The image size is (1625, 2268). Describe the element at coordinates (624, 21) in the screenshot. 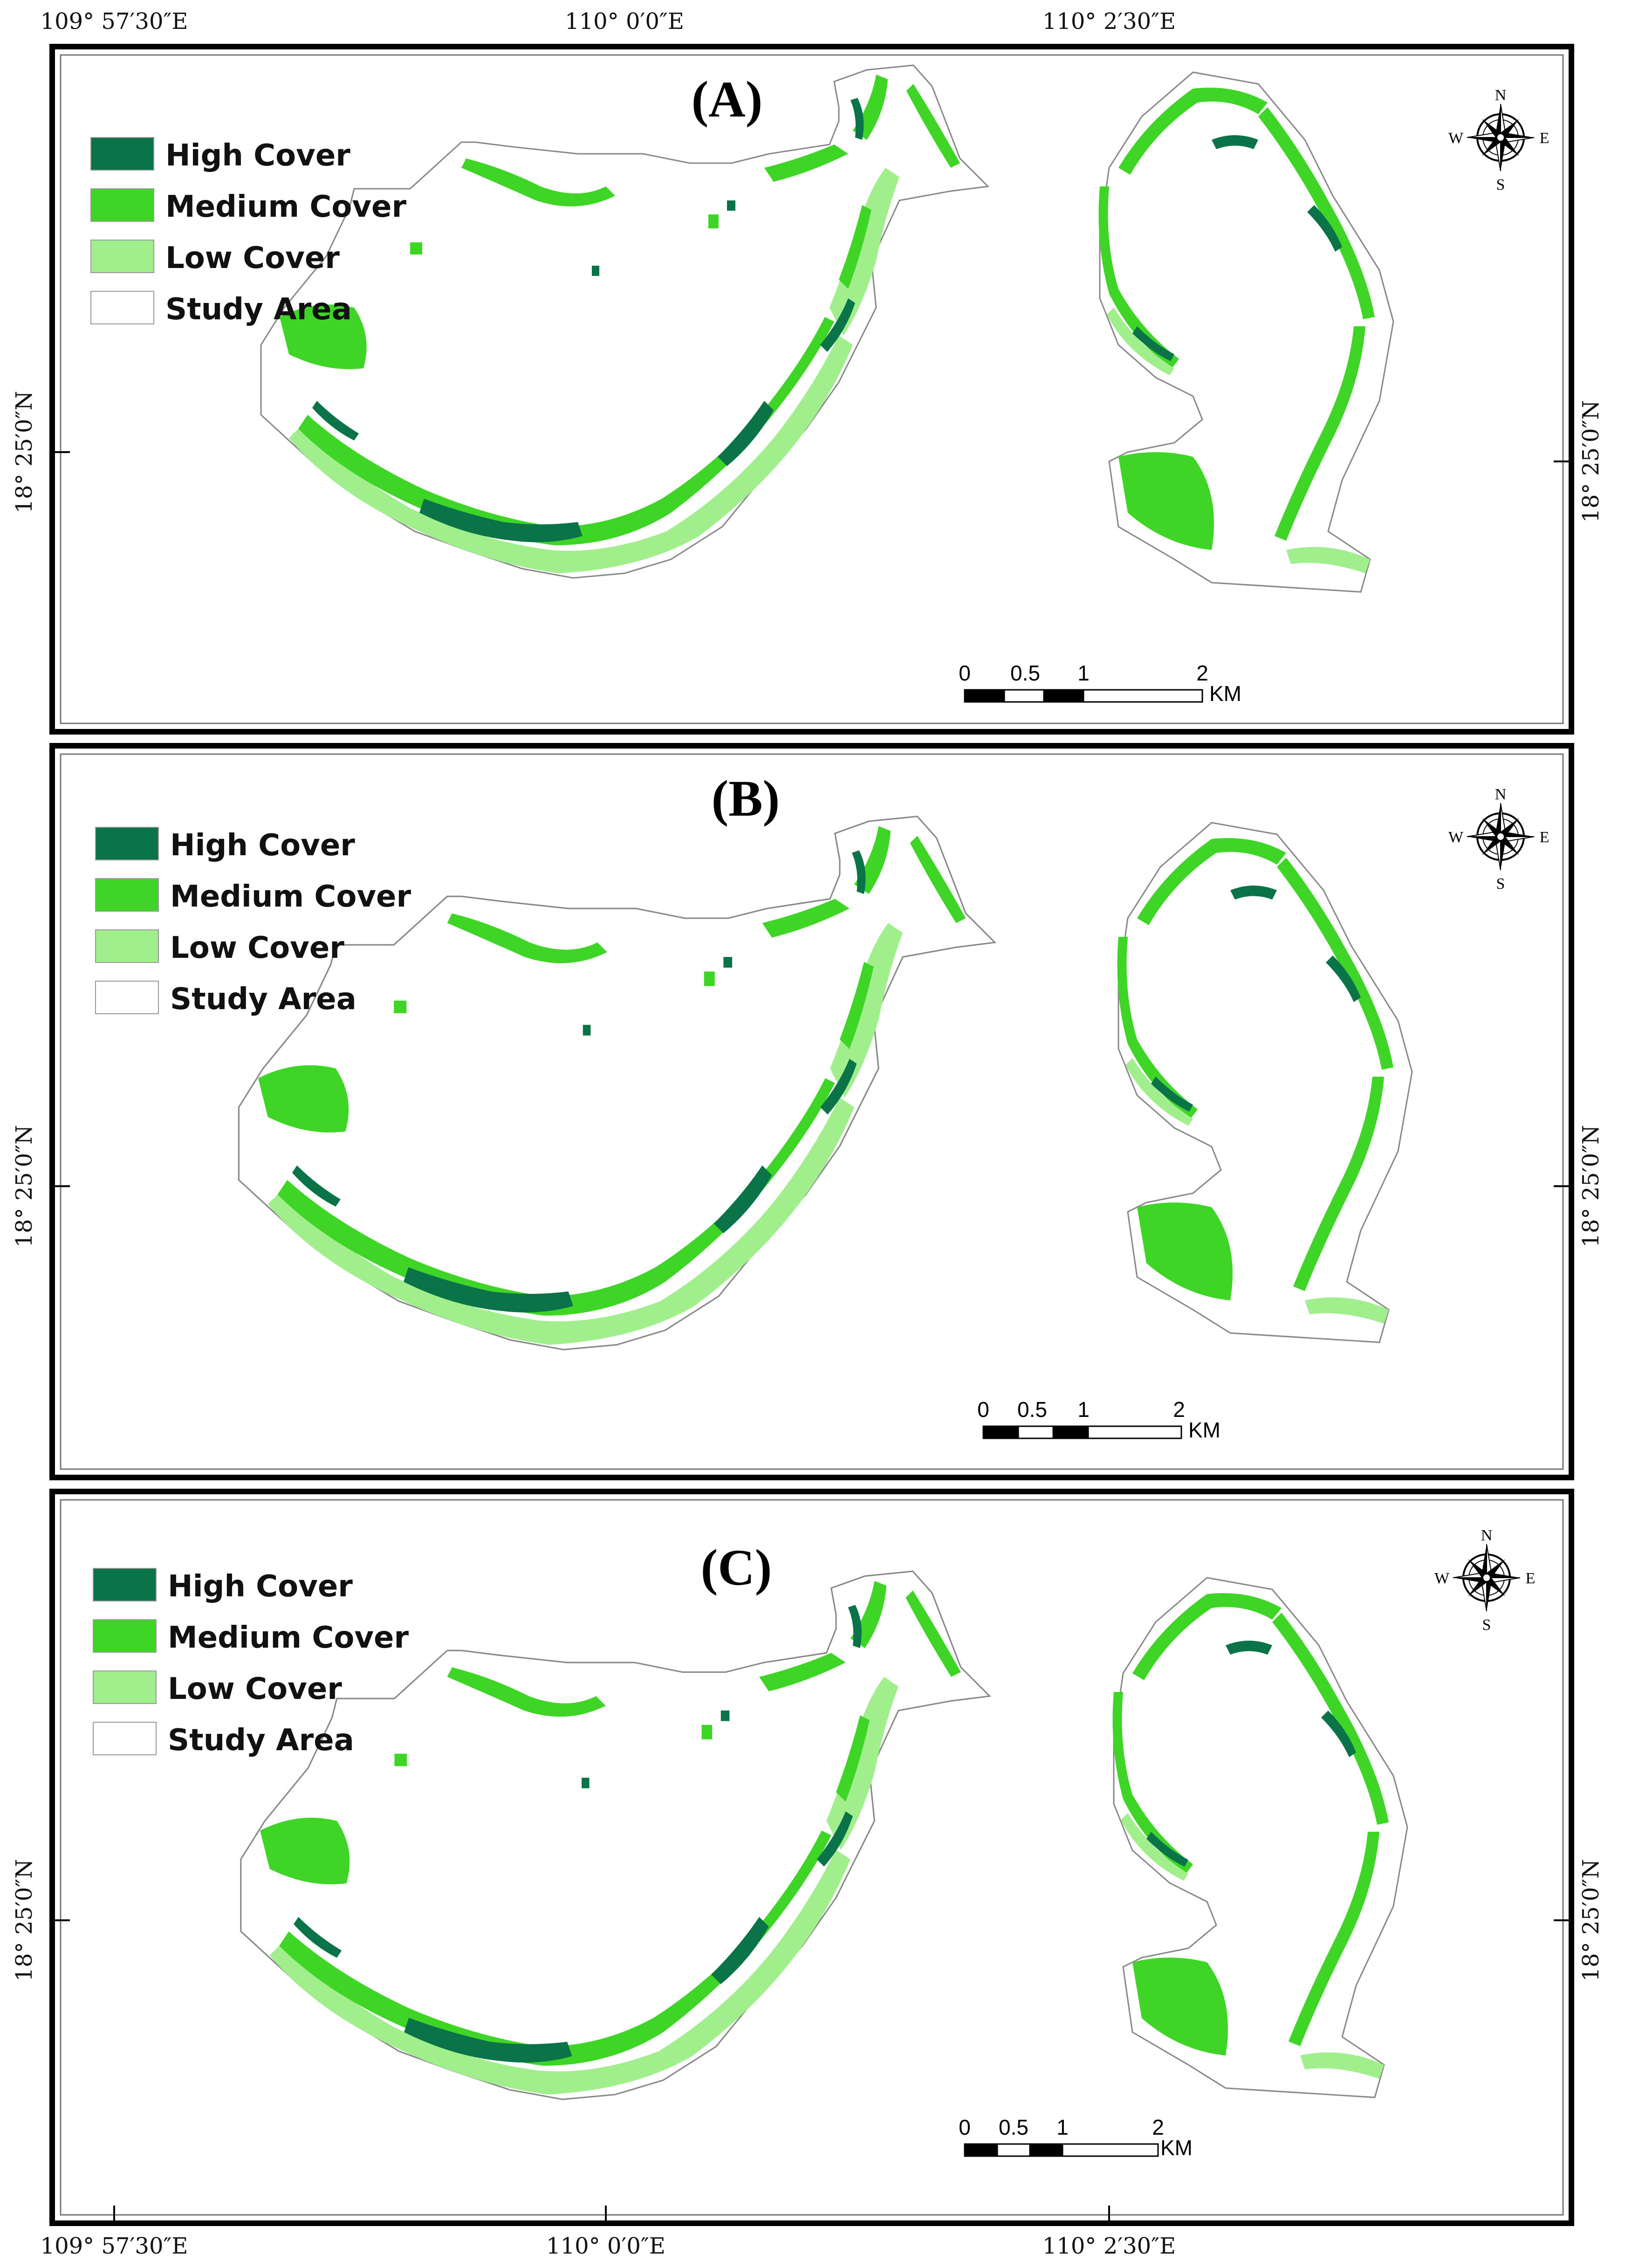

I see `coord-top-2: 110° 0′0″E` at that location.